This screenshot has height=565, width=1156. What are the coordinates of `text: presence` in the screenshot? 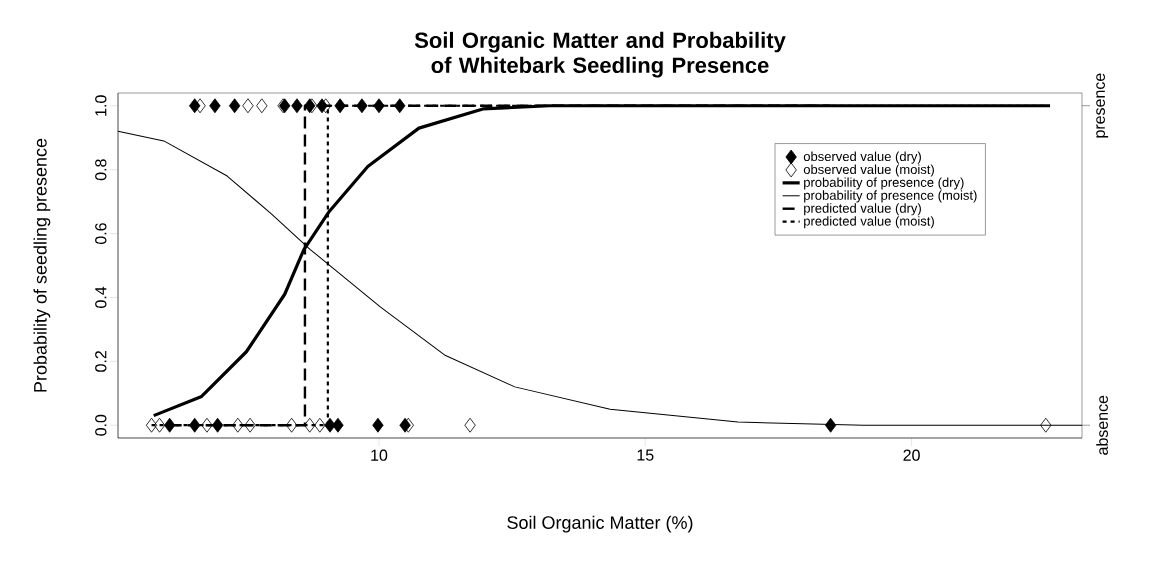 It's located at (1102, 105).